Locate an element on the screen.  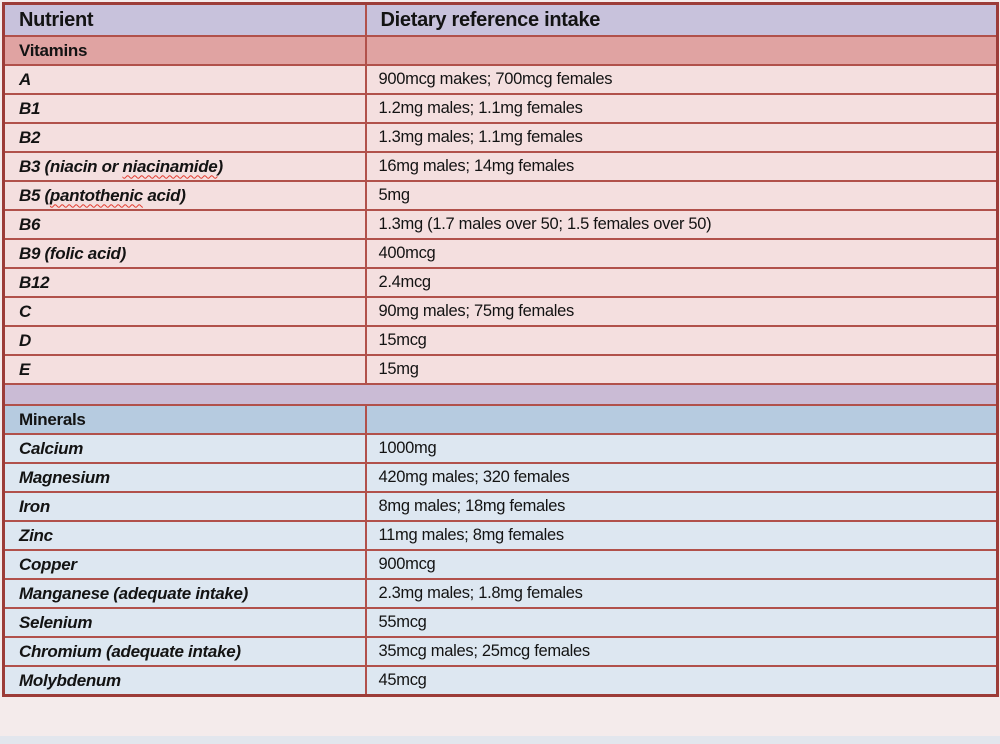
nutrient-name-cell: D is located at coordinates (184, 340).